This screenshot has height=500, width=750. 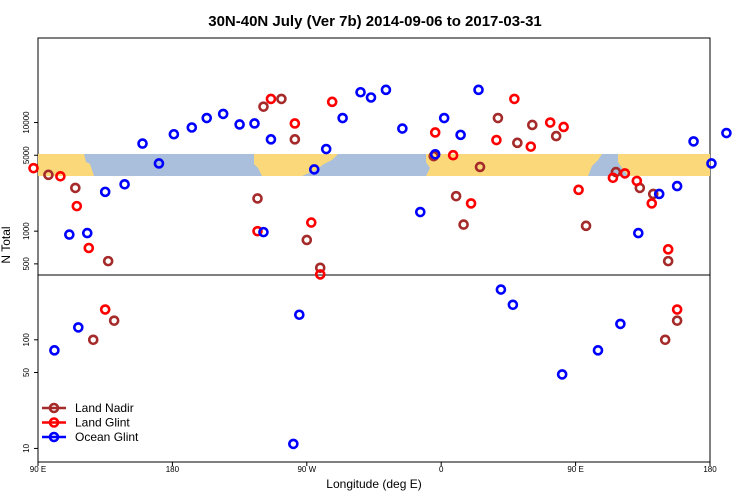 I want to click on land-mass-north-america, so click(x=296, y=165).